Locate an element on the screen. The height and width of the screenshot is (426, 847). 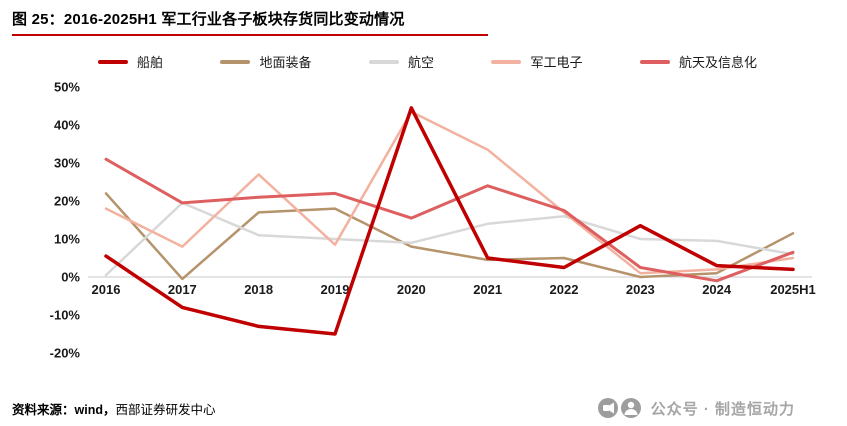
chart-title: 图 25：2016-2025H1 军工行业各子板块存货同比变动情况 is located at coordinates (250, 22).